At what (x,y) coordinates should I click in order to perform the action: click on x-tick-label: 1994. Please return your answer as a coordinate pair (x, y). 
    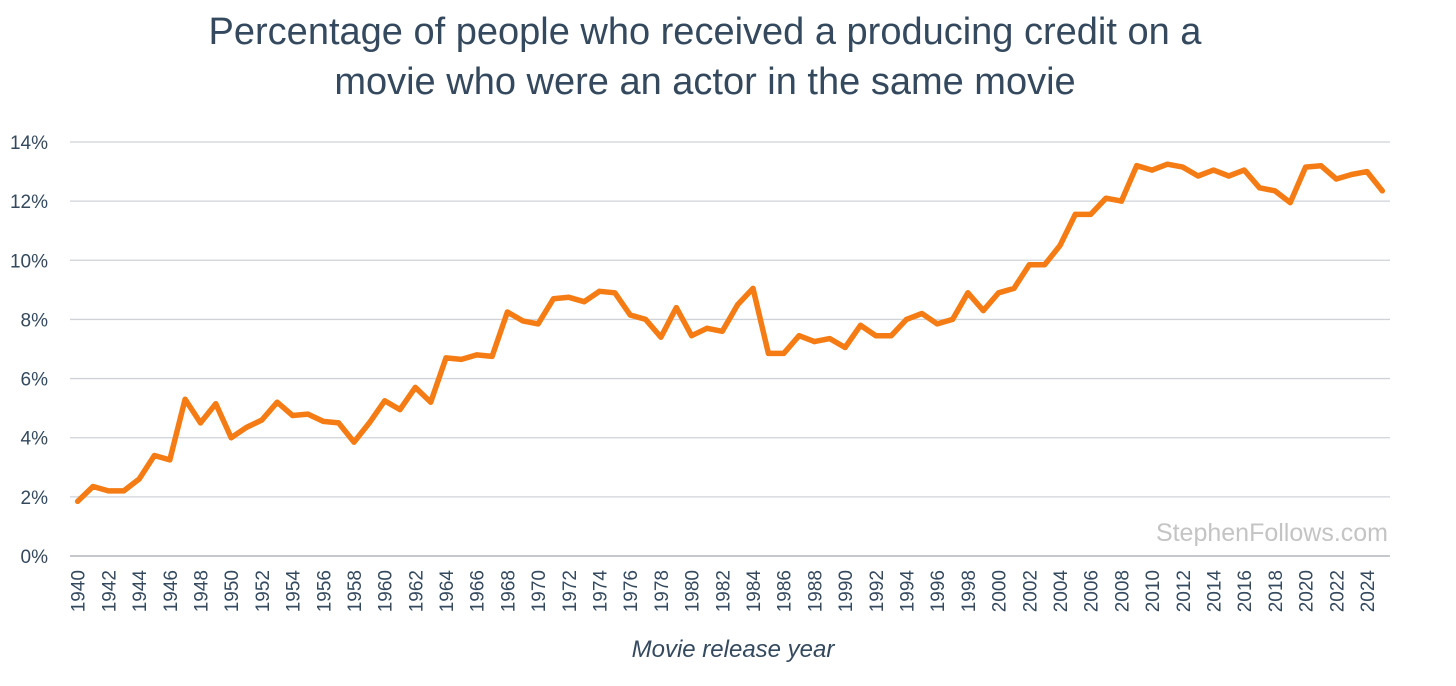
    Looking at the image, I should click on (908, 591).